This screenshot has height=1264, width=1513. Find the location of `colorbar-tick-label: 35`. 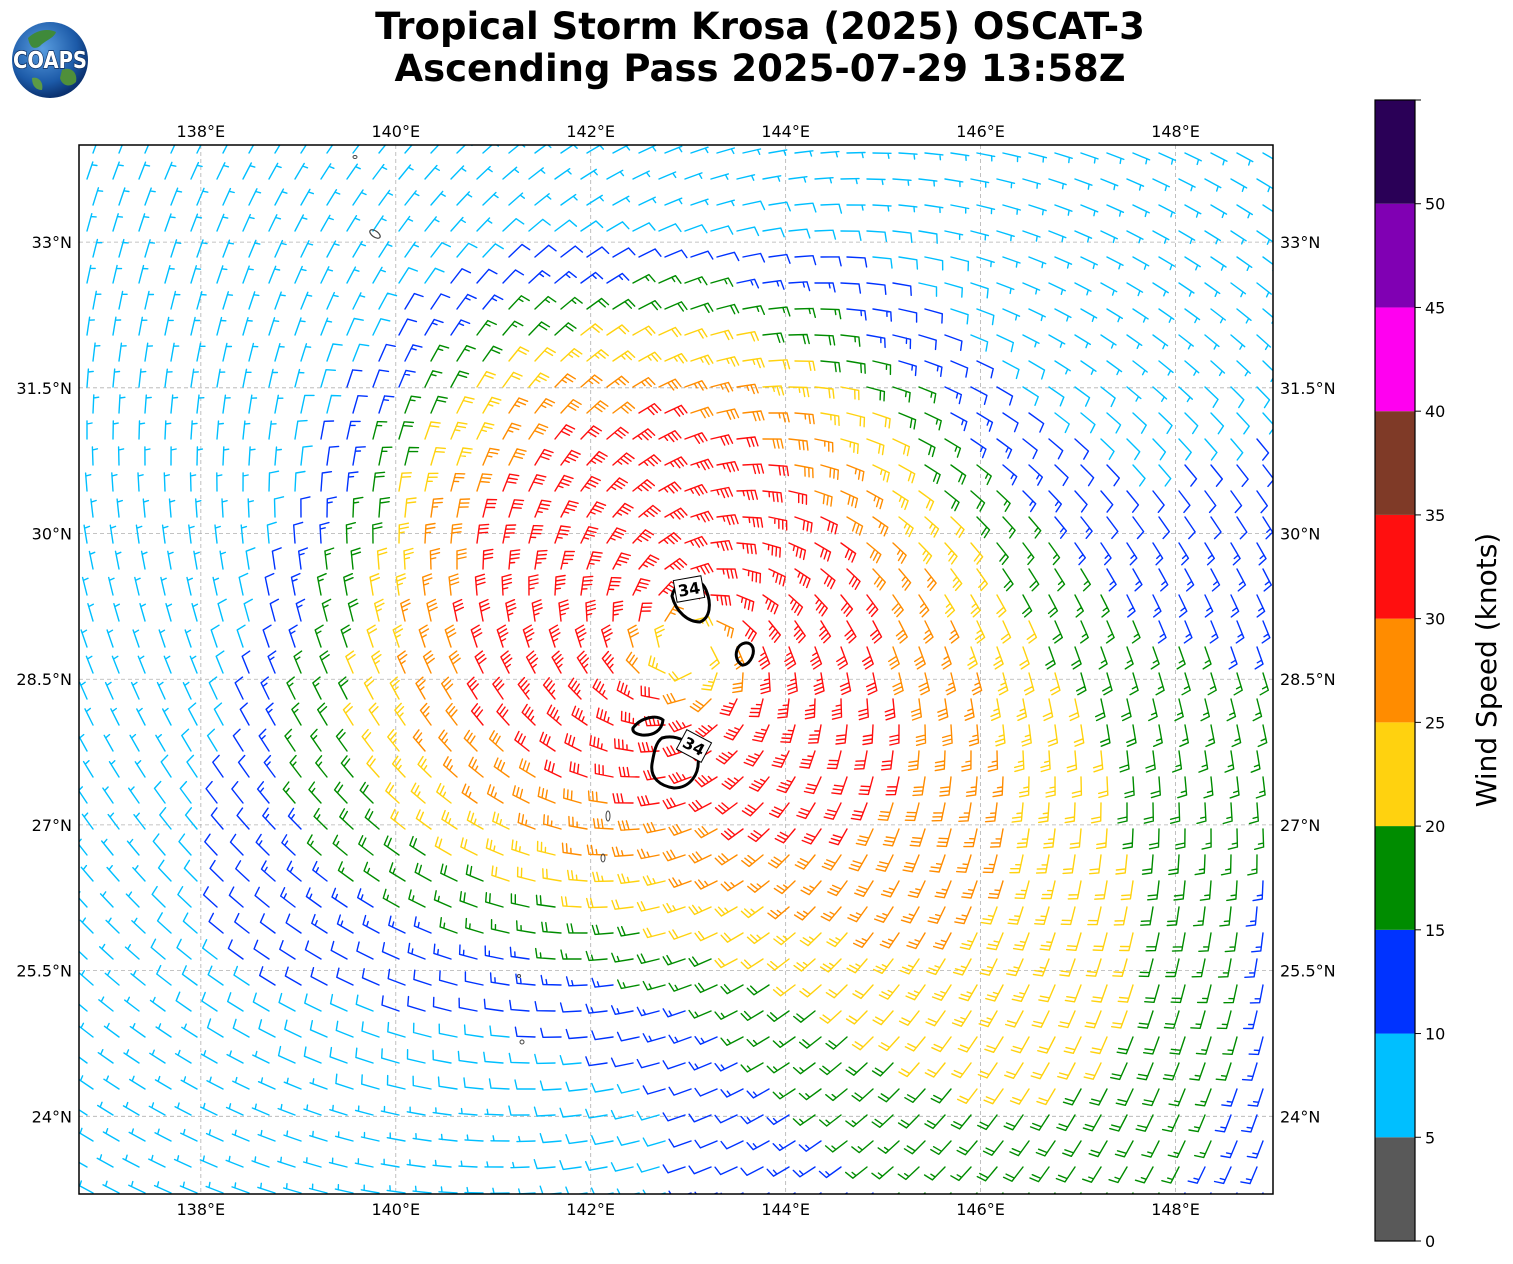

colorbar-tick-label: 35 is located at coordinates (1435, 515).